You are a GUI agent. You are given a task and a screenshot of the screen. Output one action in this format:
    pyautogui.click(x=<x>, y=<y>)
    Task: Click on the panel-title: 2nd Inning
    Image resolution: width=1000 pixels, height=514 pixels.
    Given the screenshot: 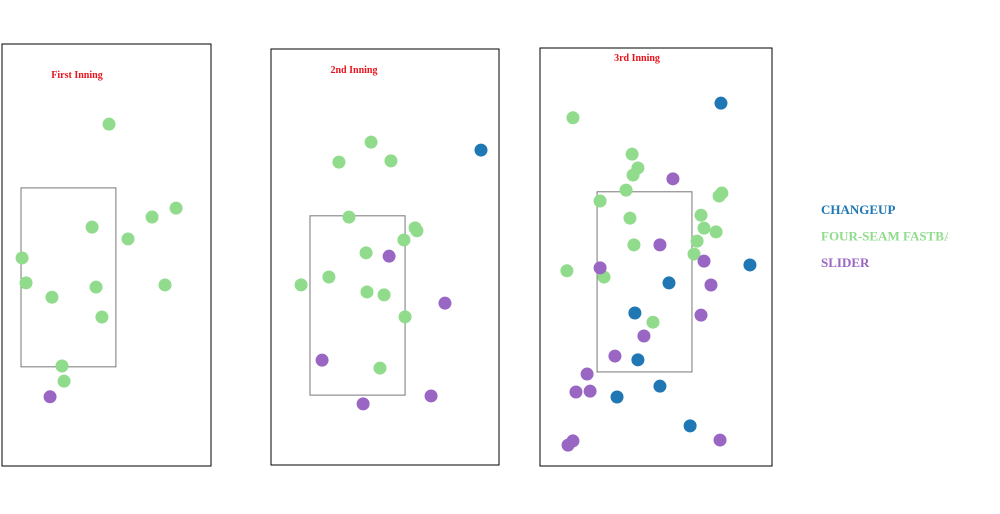 What is the action you would take?
    pyautogui.click(x=354, y=70)
    